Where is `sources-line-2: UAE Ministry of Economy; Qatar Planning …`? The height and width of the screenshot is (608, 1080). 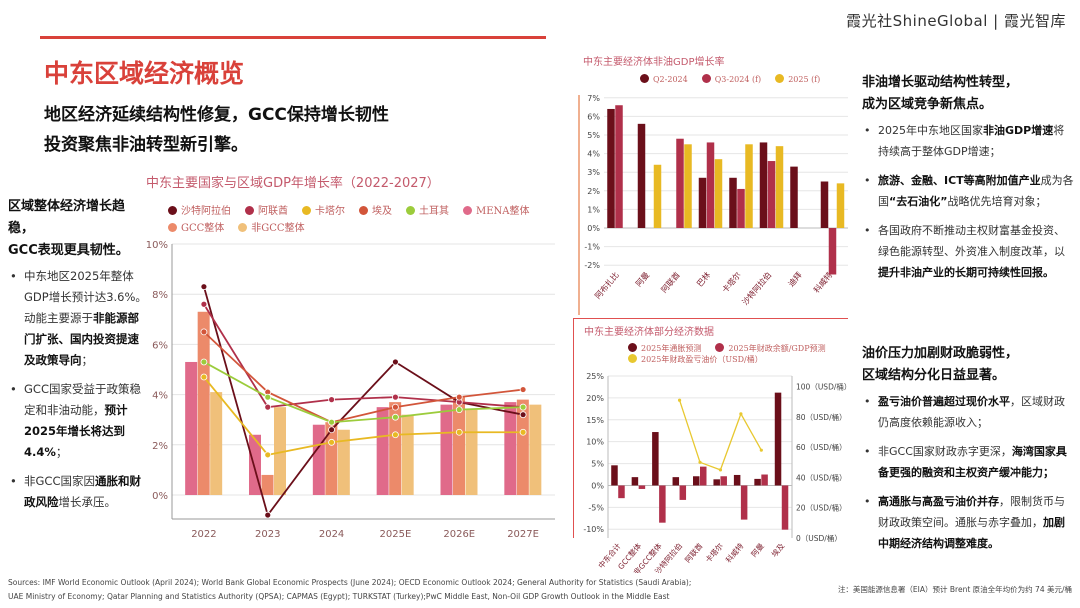
sources-line-2: UAE Ministry of Economy; Qatar Planning … is located at coordinates (339, 596).